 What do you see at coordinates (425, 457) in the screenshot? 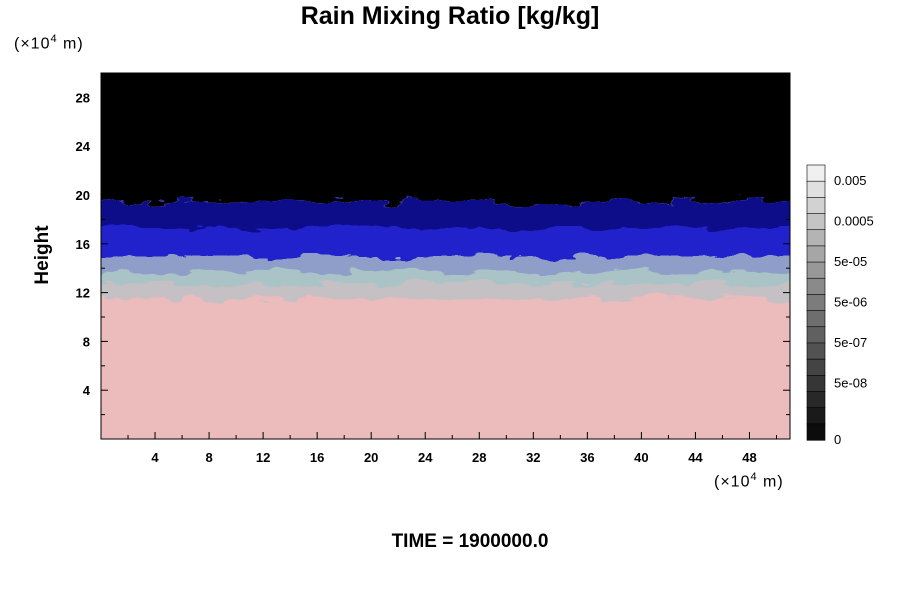
I see `x-tick-label: 24` at bounding box center [425, 457].